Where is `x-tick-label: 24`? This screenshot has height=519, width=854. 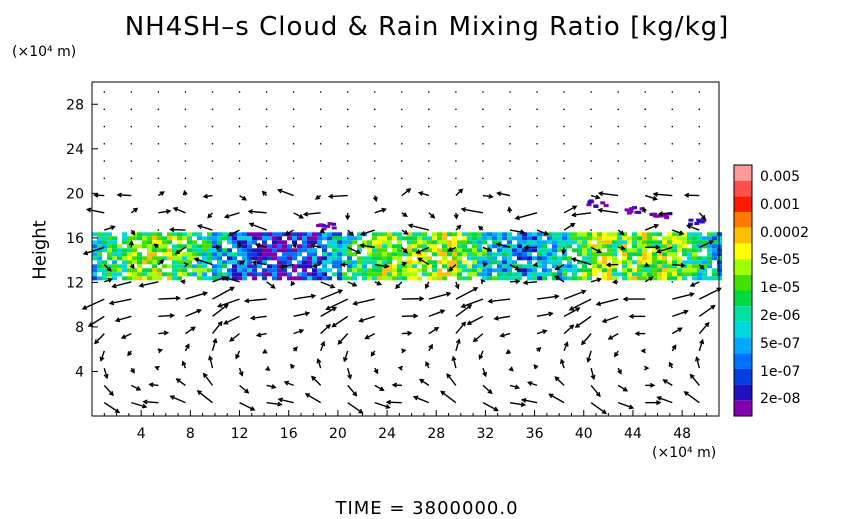
x-tick-label: 24 is located at coordinates (387, 434).